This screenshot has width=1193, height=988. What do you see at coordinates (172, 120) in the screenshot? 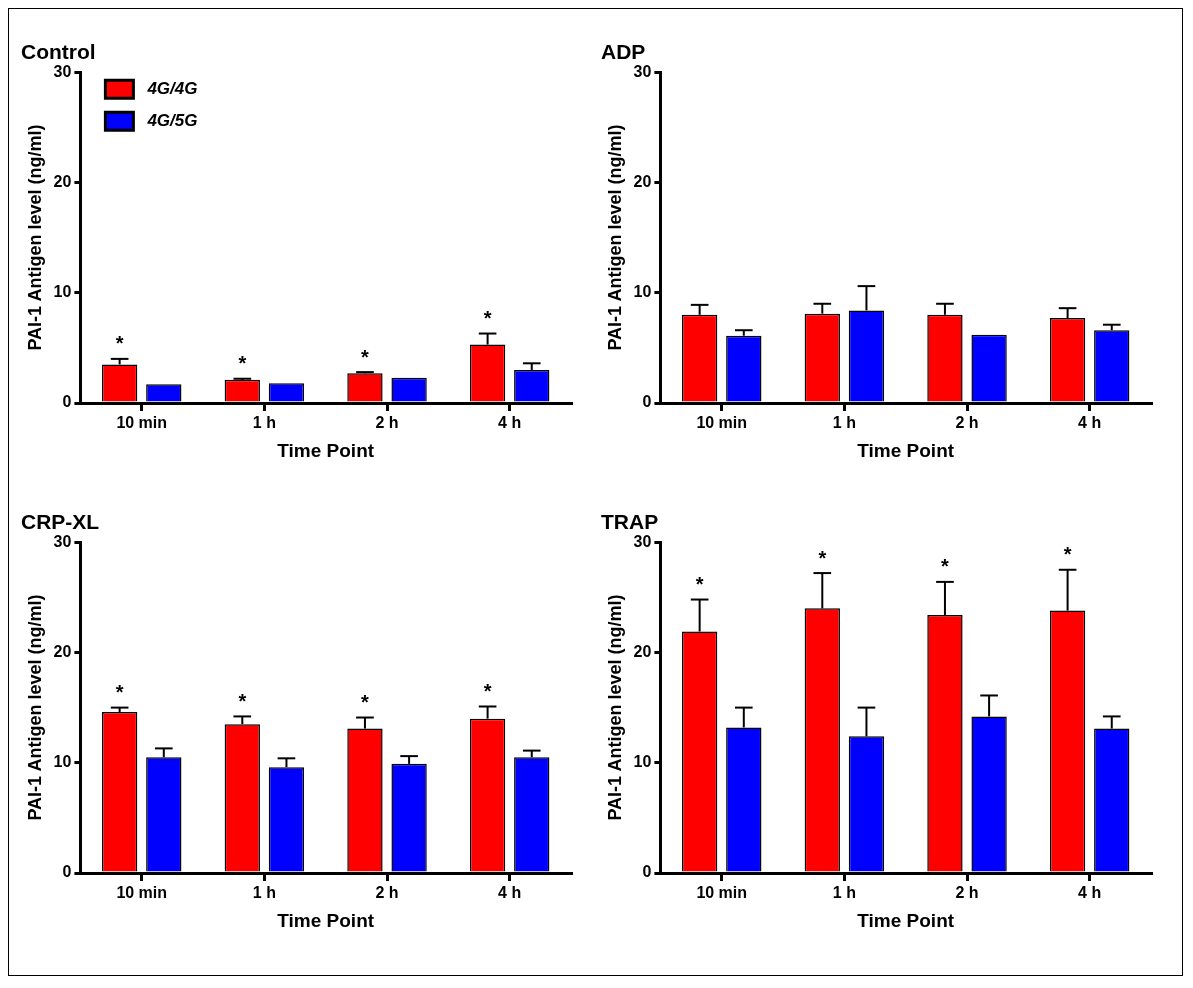
I see `legend-label: 4G/5G` at bounding box center [172, 120].